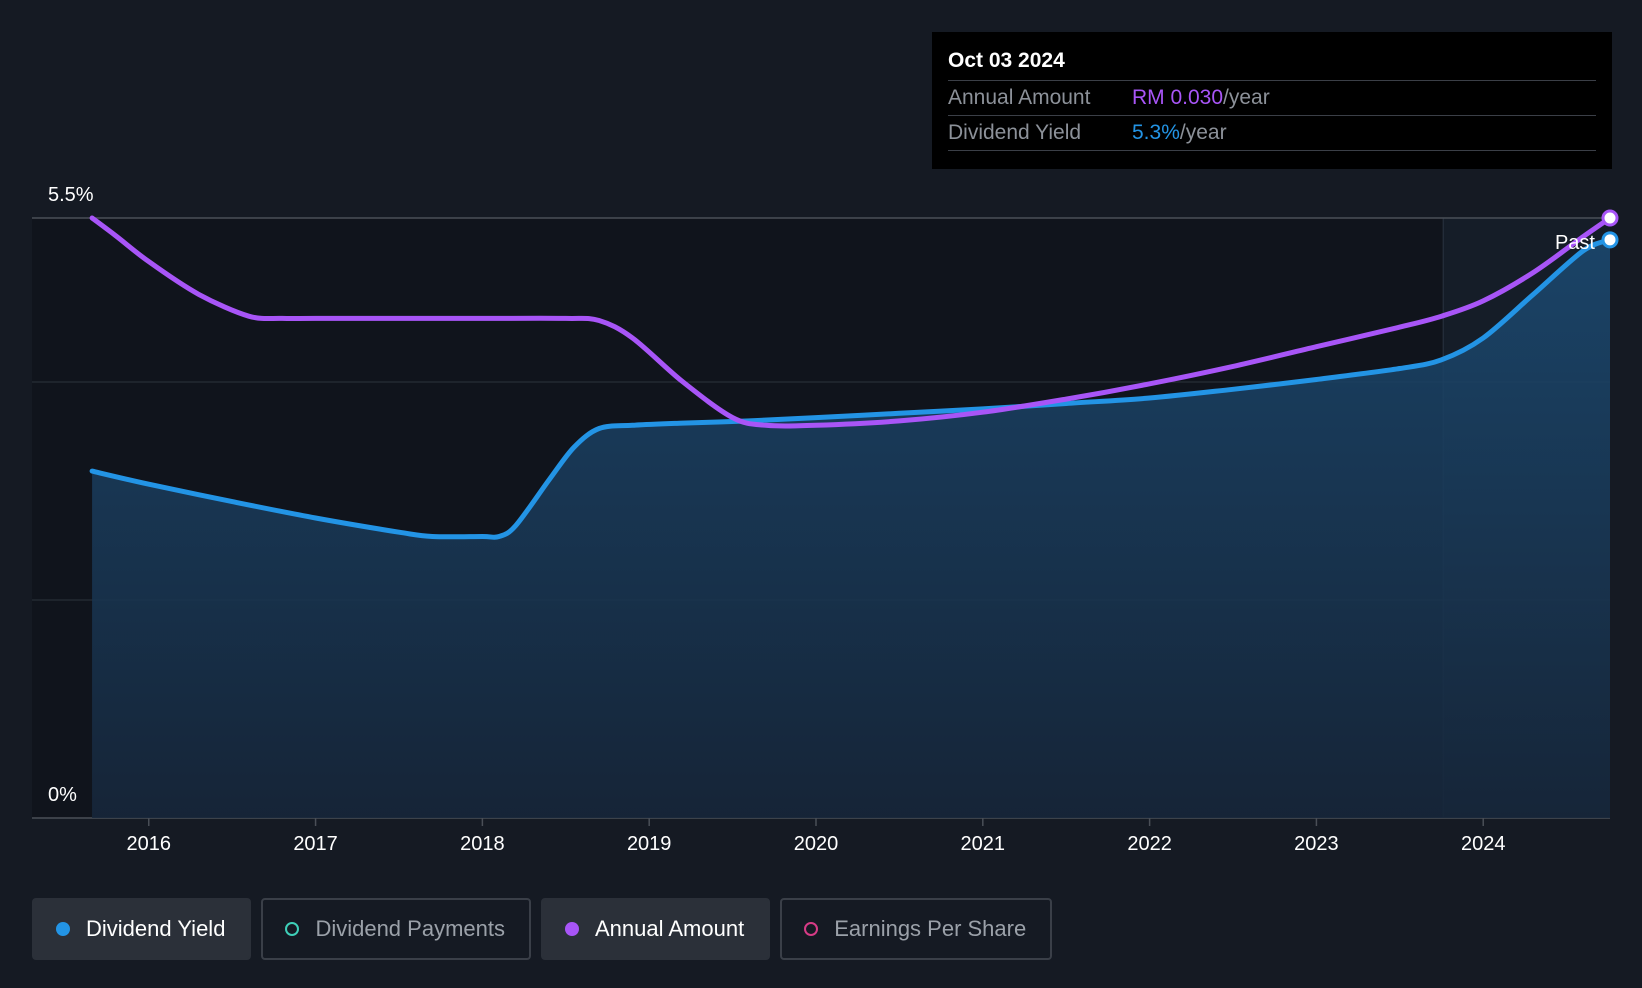 Image resolution: width=1642 pixels, height=988 pixels. What do you see at coordinates (482, 844) in the screenshot?
I see `x-tick-label: 2018` at bounding box center [482, 844].